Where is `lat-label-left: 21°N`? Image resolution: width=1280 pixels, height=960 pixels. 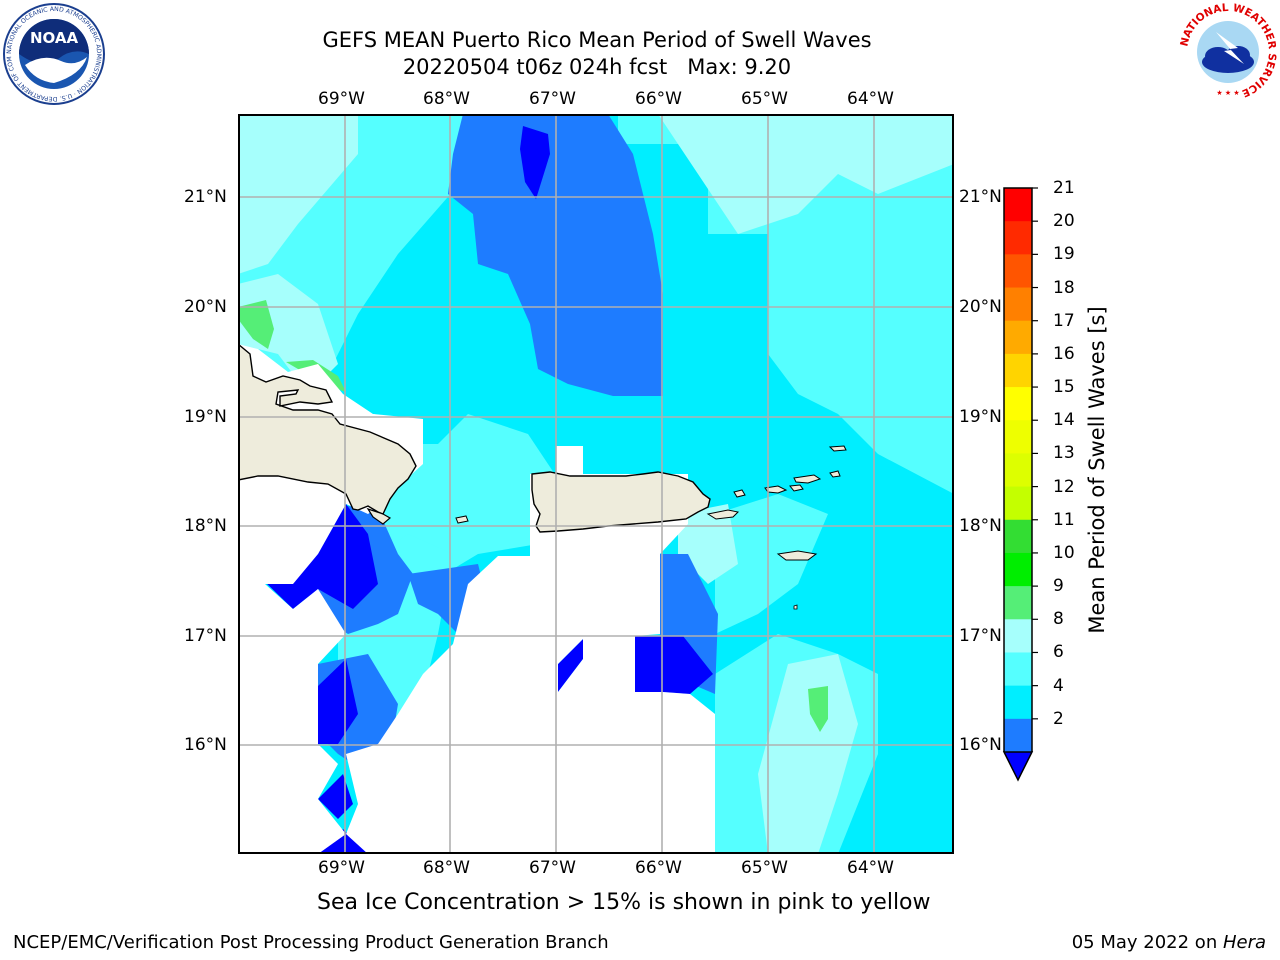 lat-label-left: 21°N is located at coordinates (205, 197).